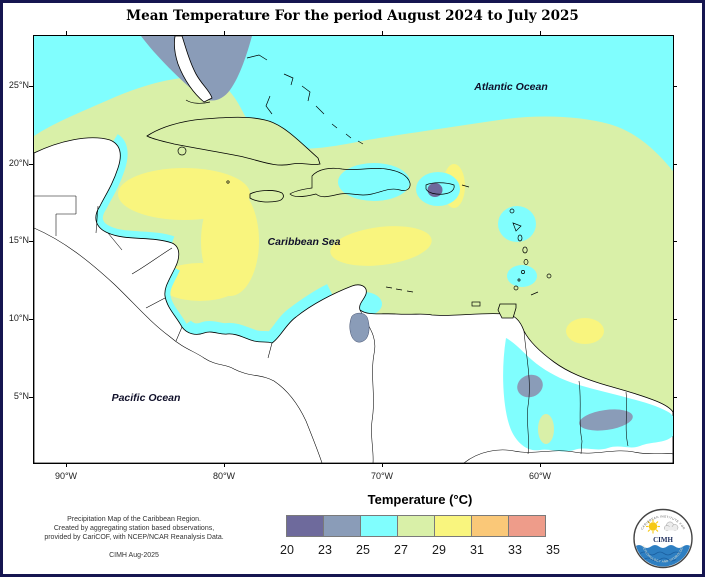  I want to click on mild-sliver-guyana, so click(546, 429).